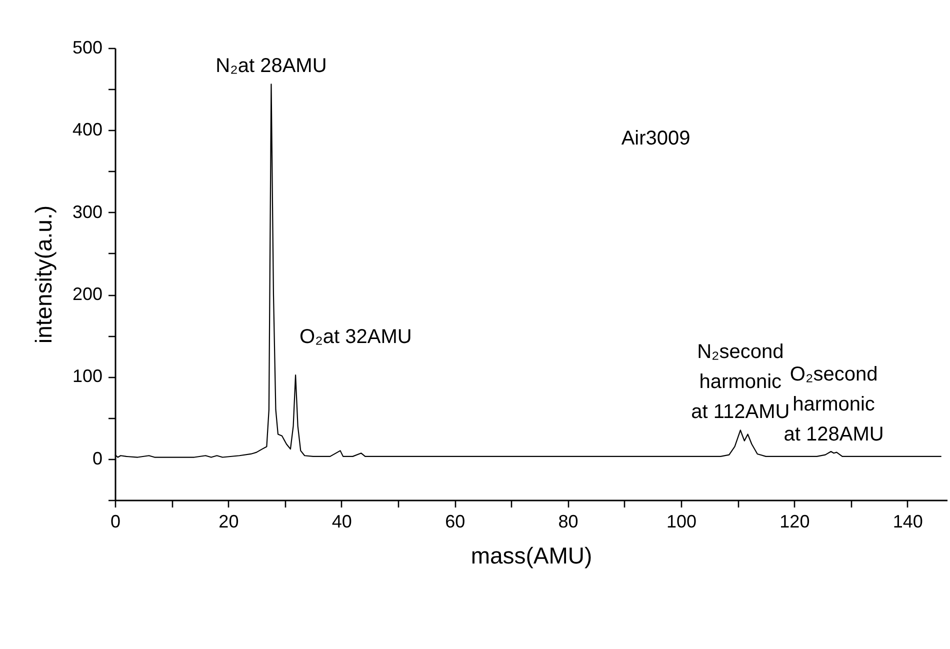  What do you see at coordinates (87, 48) in the screenshot?
I see `y-tick-label: 500` at bounding box center [87, 48].